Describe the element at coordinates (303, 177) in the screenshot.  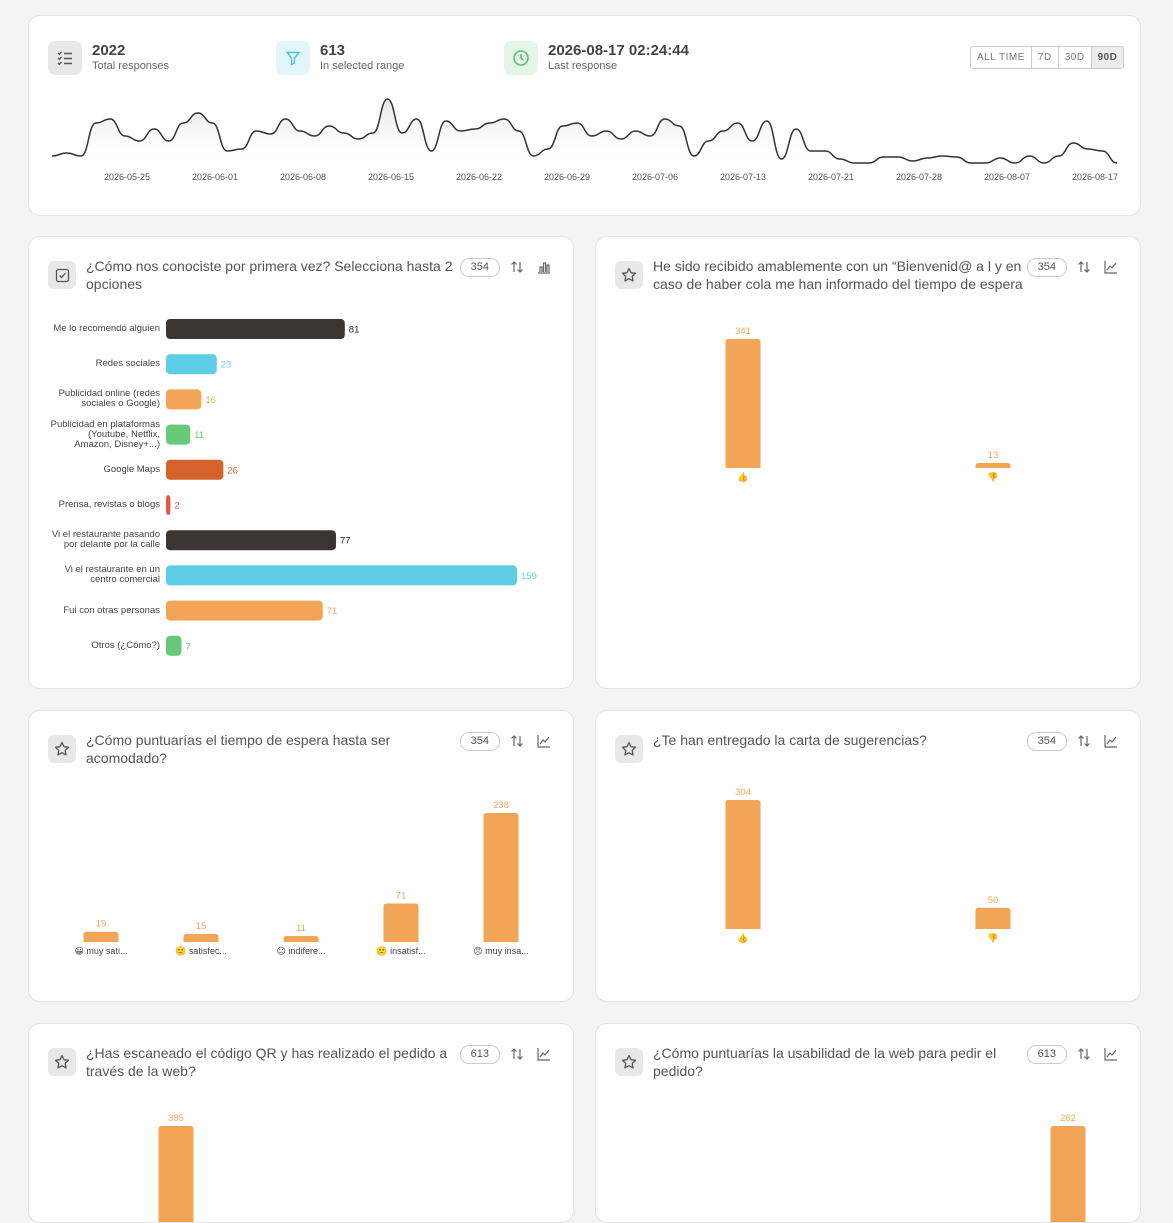
I see `x-tick-label: 2026-06-08` at that location.